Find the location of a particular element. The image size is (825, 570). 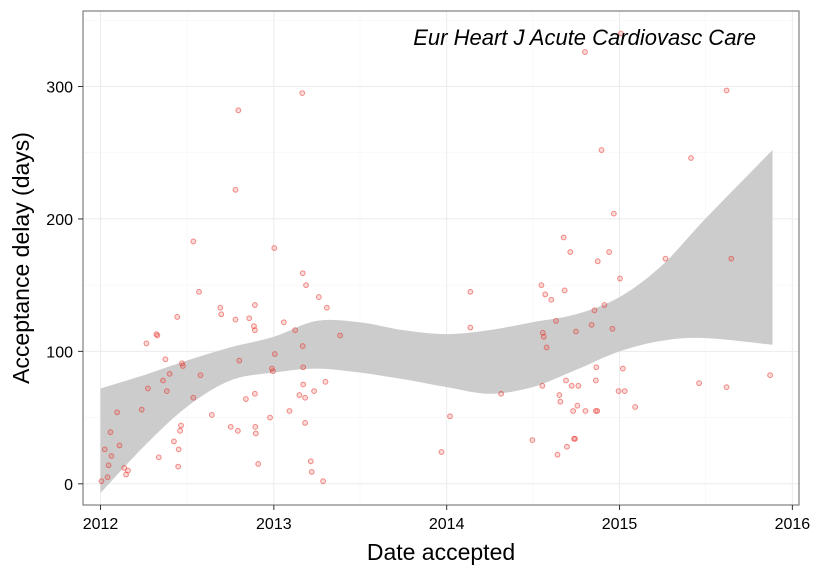

y-tick-label: 300 is located at coordinates (59, 87).